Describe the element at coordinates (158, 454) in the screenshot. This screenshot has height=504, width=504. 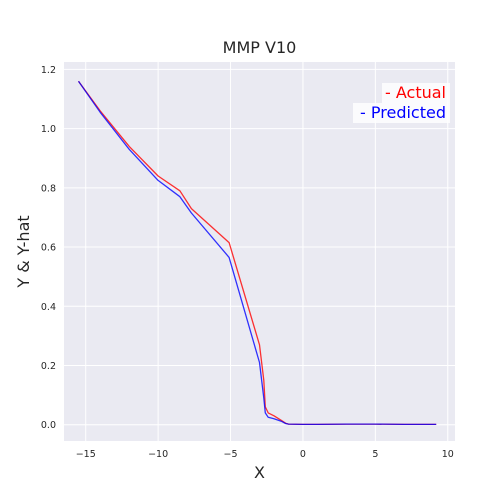
I see `x-tick-label: −10` at that location.